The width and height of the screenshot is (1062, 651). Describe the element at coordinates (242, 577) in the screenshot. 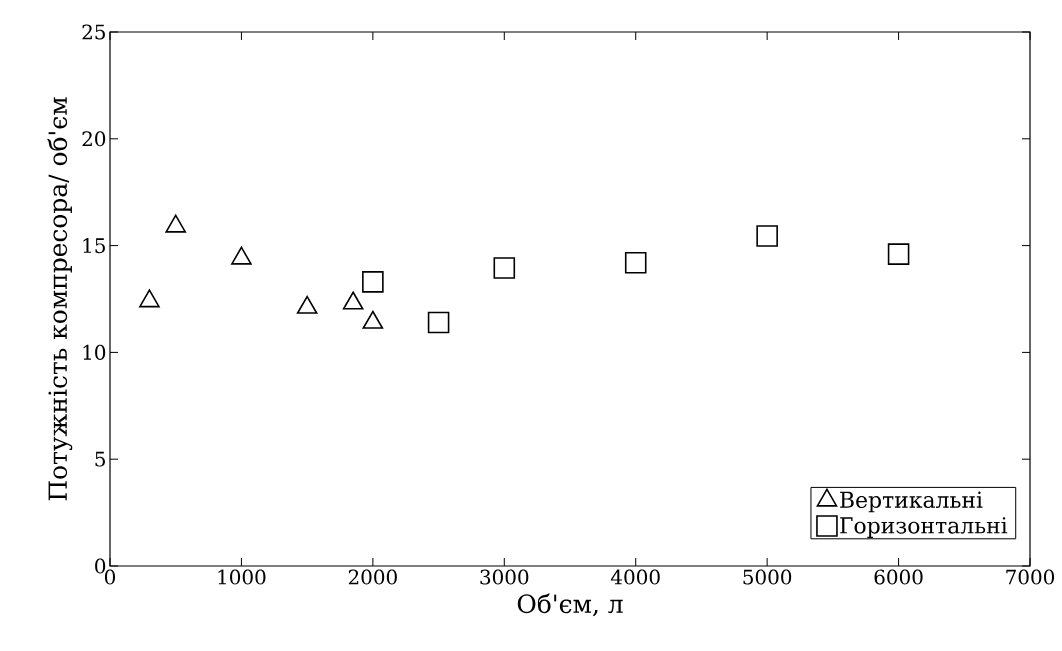

I see `x-tick-label: 1000` at that location.